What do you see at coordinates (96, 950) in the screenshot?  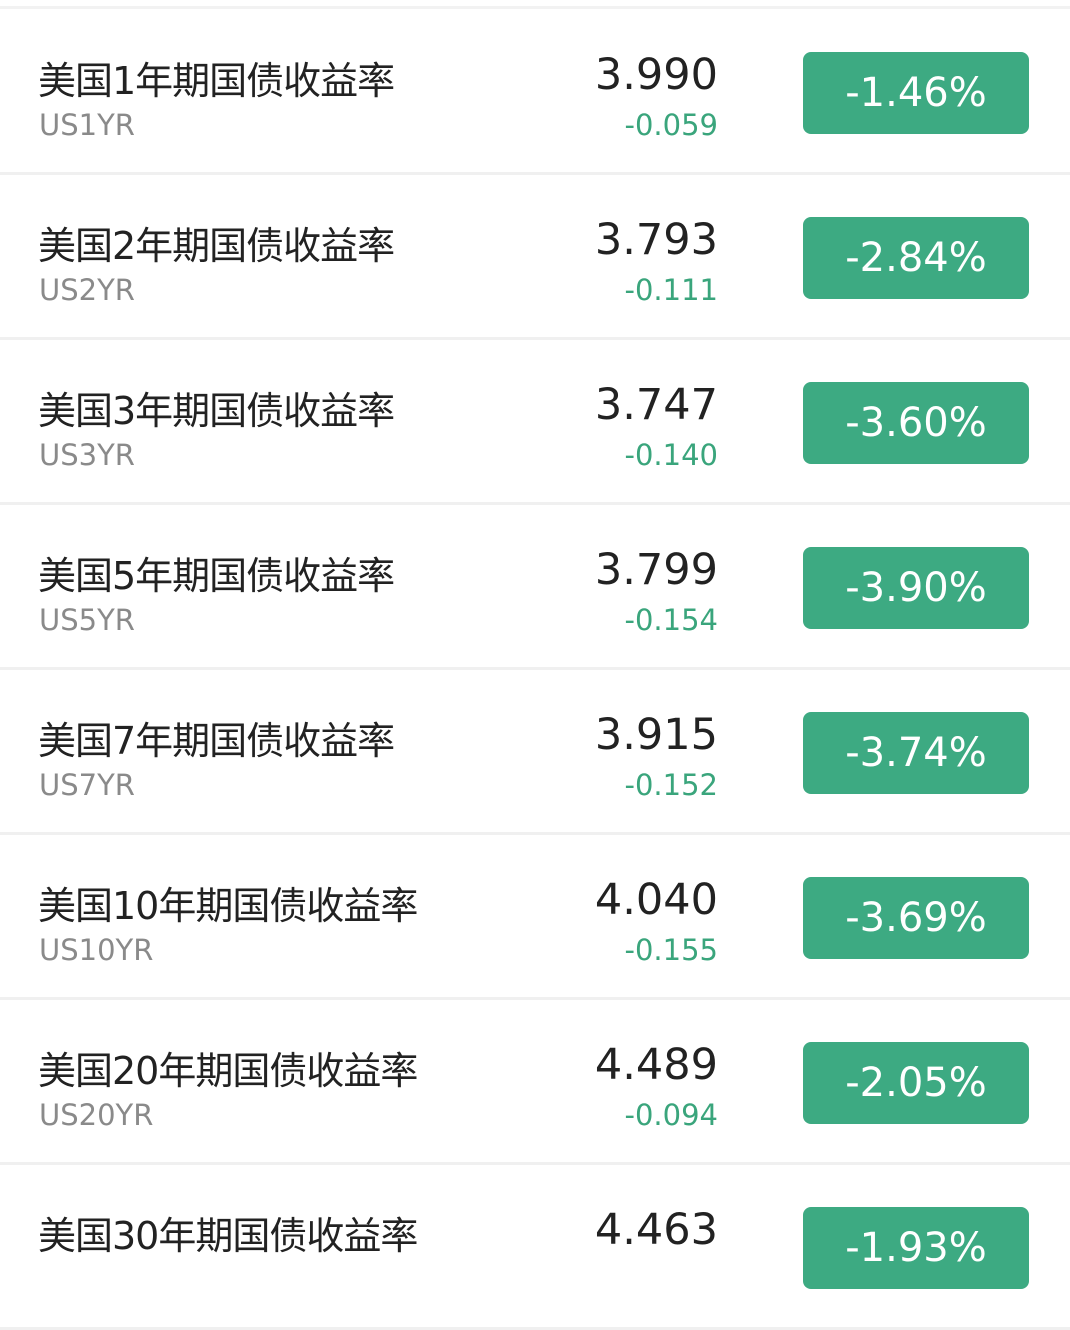 I see `bond-code: US10YR` at bounding box center [96, 950].